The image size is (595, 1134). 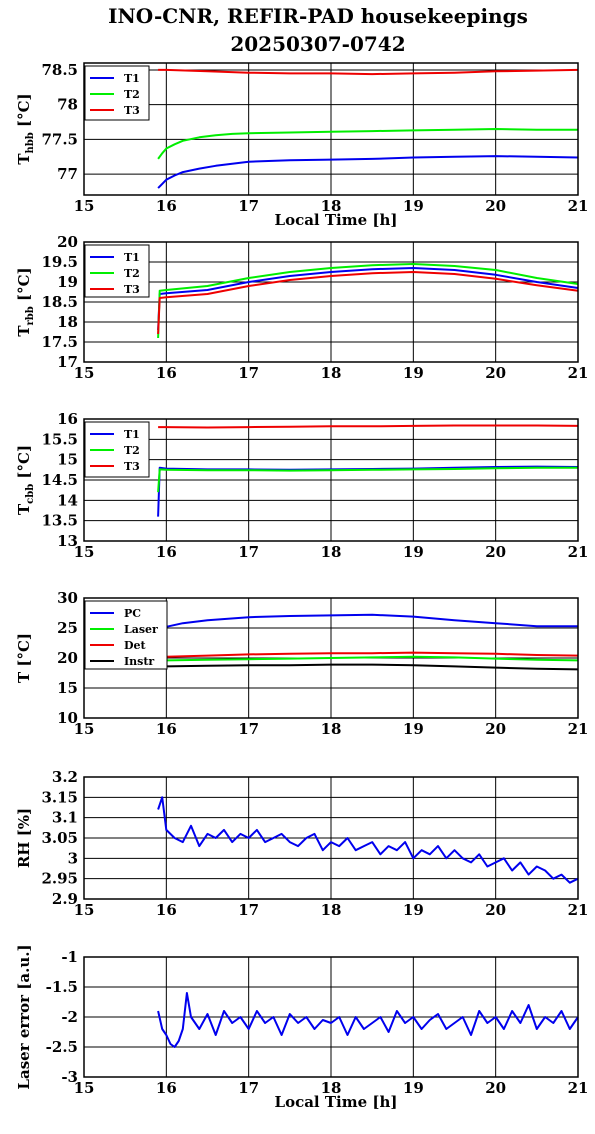 I want to click on y-axis-label: Laser error [a.u.], so click(x=24, y=1016).